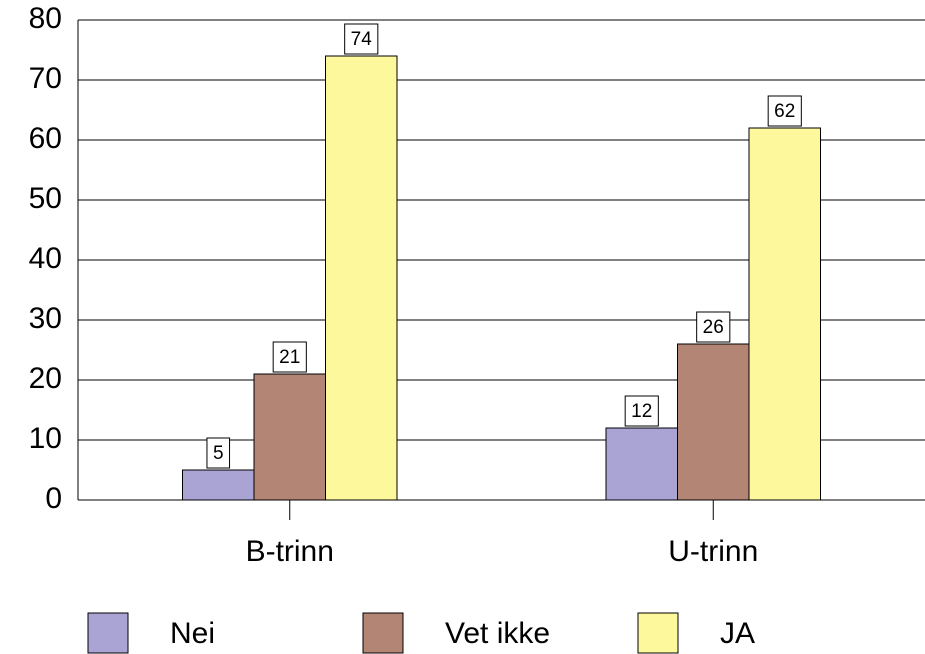  What do you see at coordinates (737, 633) in the screenshot?
I see `legend-label: JA` at bounding box center [737, 633].